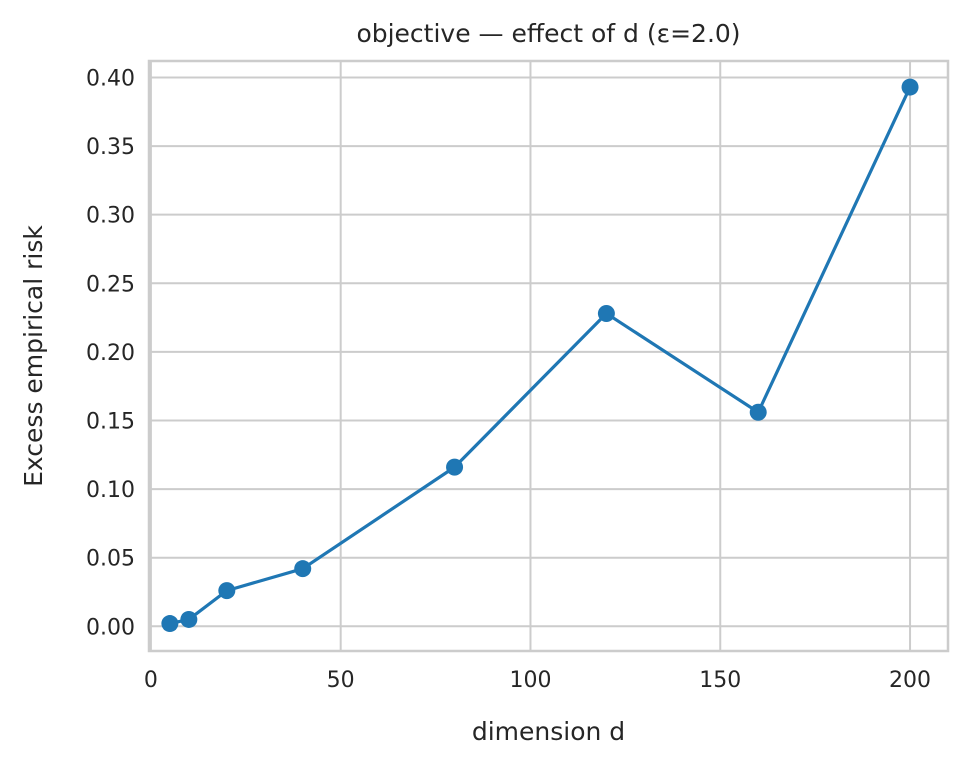 The height and width of the screenshot is (768, 968). What do you see at coordinates (548, 33) in the screenshot?
I see `chart-title: objective — effect of d (ε=2.0)` at bounding box center [548, 33].